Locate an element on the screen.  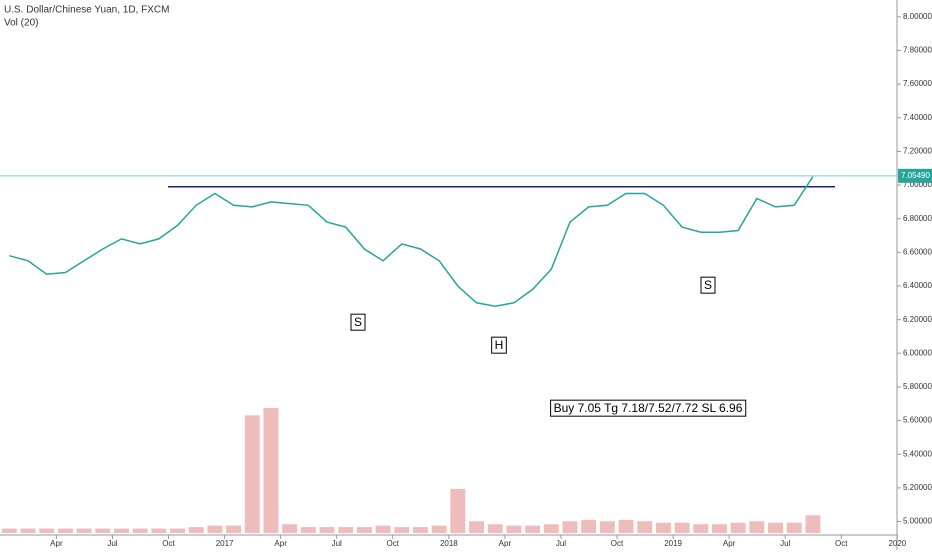
y-tick-label: 7.00000 is located at coordinates (917, 184).